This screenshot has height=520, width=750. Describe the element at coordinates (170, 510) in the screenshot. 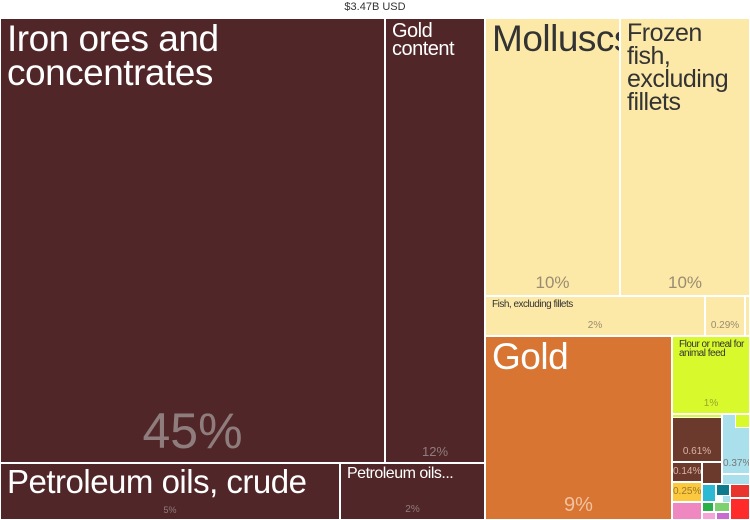

I see `cell-percentage: 5%` at that location.